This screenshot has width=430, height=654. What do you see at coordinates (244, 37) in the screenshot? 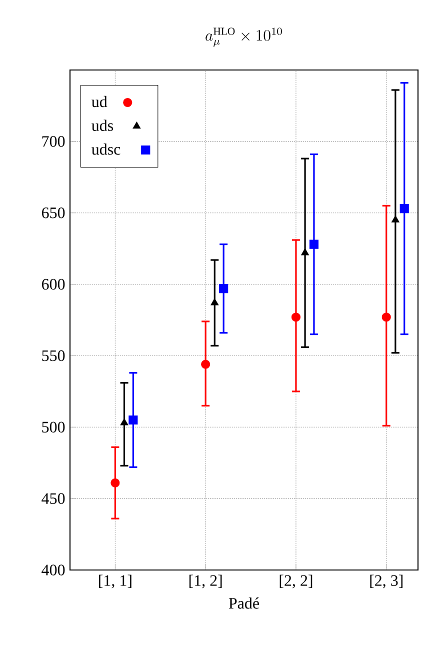
I see `chart-title: $a_{\mu}^{\mathrm{HLO}}\times 10^{10}$` at bounding box center [244, 37].